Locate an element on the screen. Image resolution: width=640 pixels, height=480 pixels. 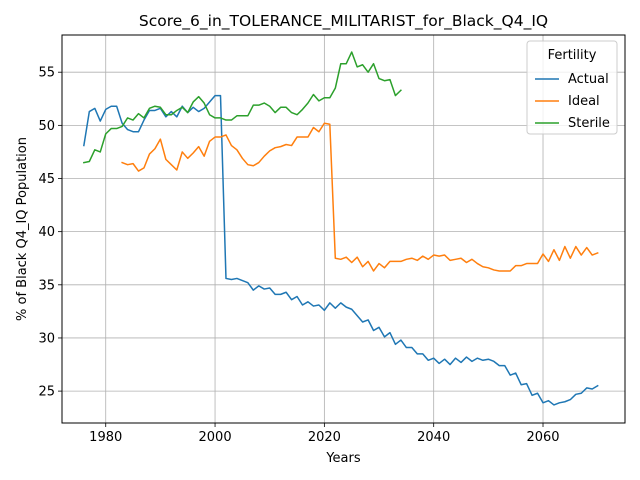
y-tick-label: 30 is located at coordinates (46, 338).